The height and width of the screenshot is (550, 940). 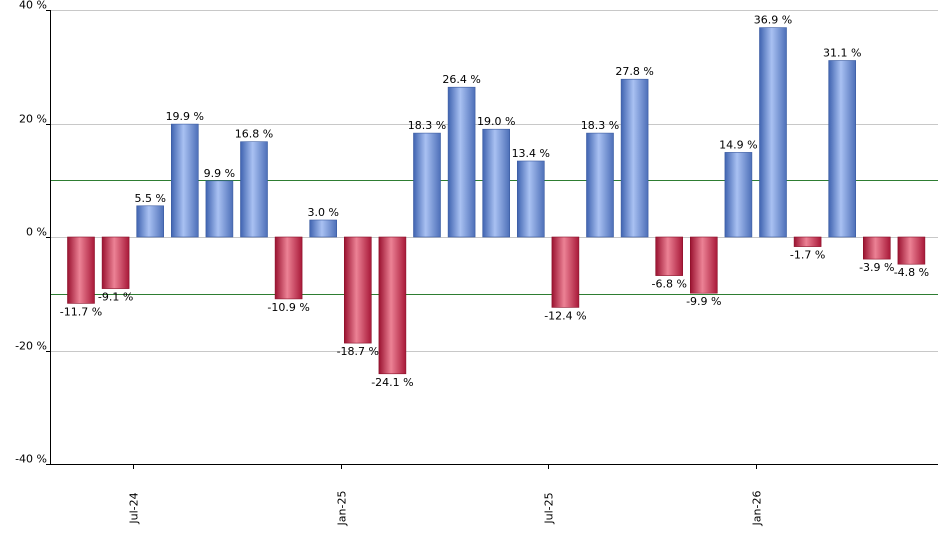 What do you see at coordinates (634, 71) in the screenshot?
I see `data-label: 27.8 %` at bounding box center [634, 71].